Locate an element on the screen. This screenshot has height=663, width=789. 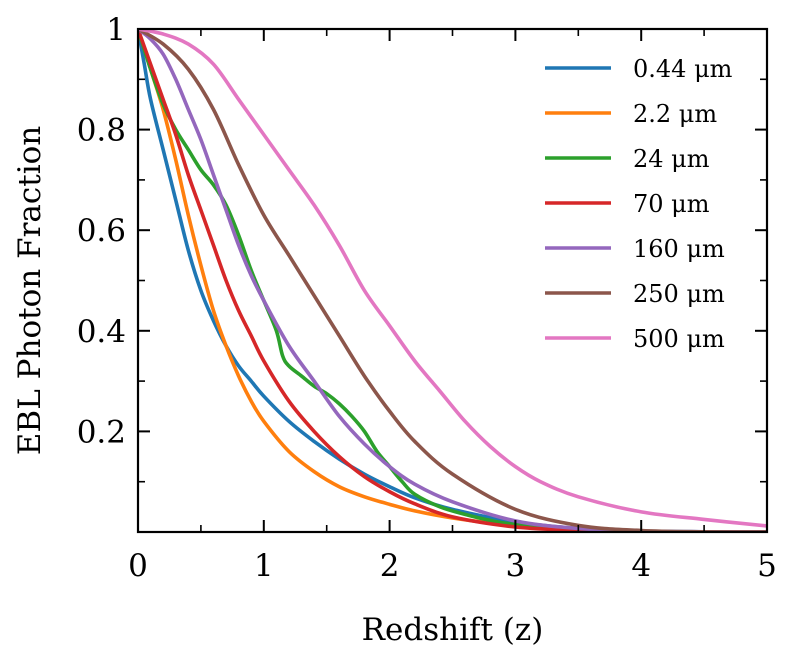
legend-label-5: 250 μm is located at coordinates (679, 294).